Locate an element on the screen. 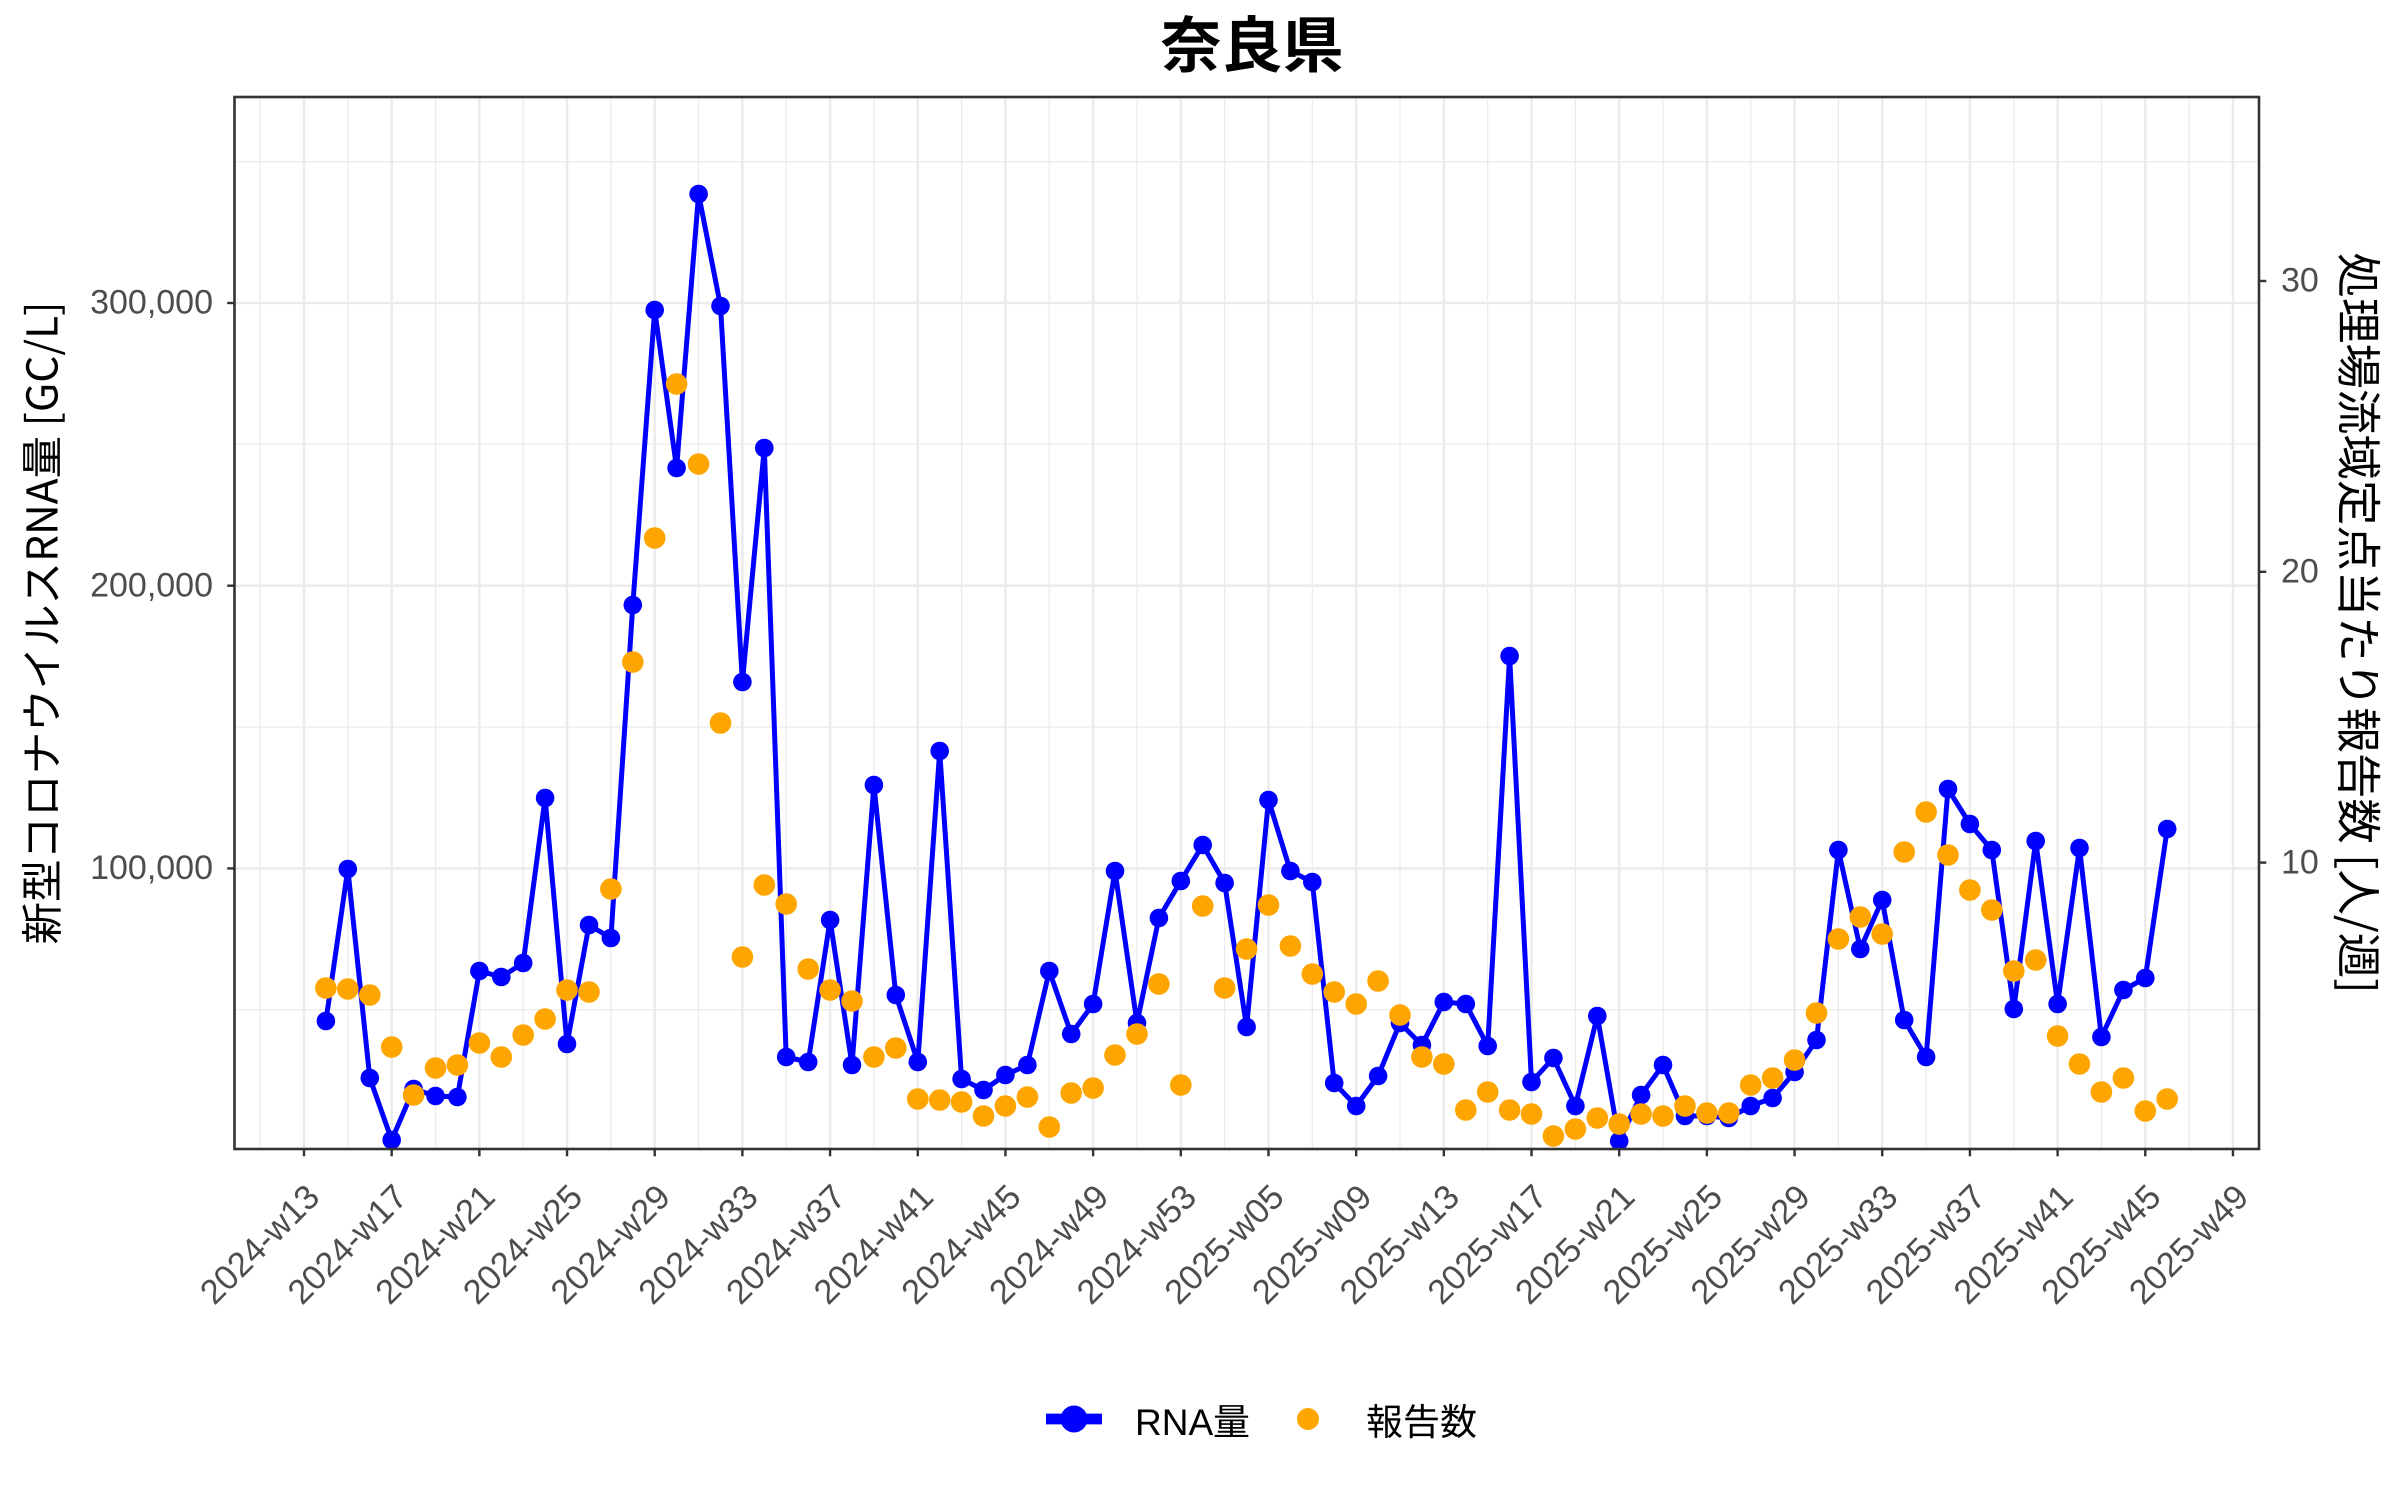 This screenshot has height=1500, width=2400. svg-text: 30 is located at coordinates (2300, 281).